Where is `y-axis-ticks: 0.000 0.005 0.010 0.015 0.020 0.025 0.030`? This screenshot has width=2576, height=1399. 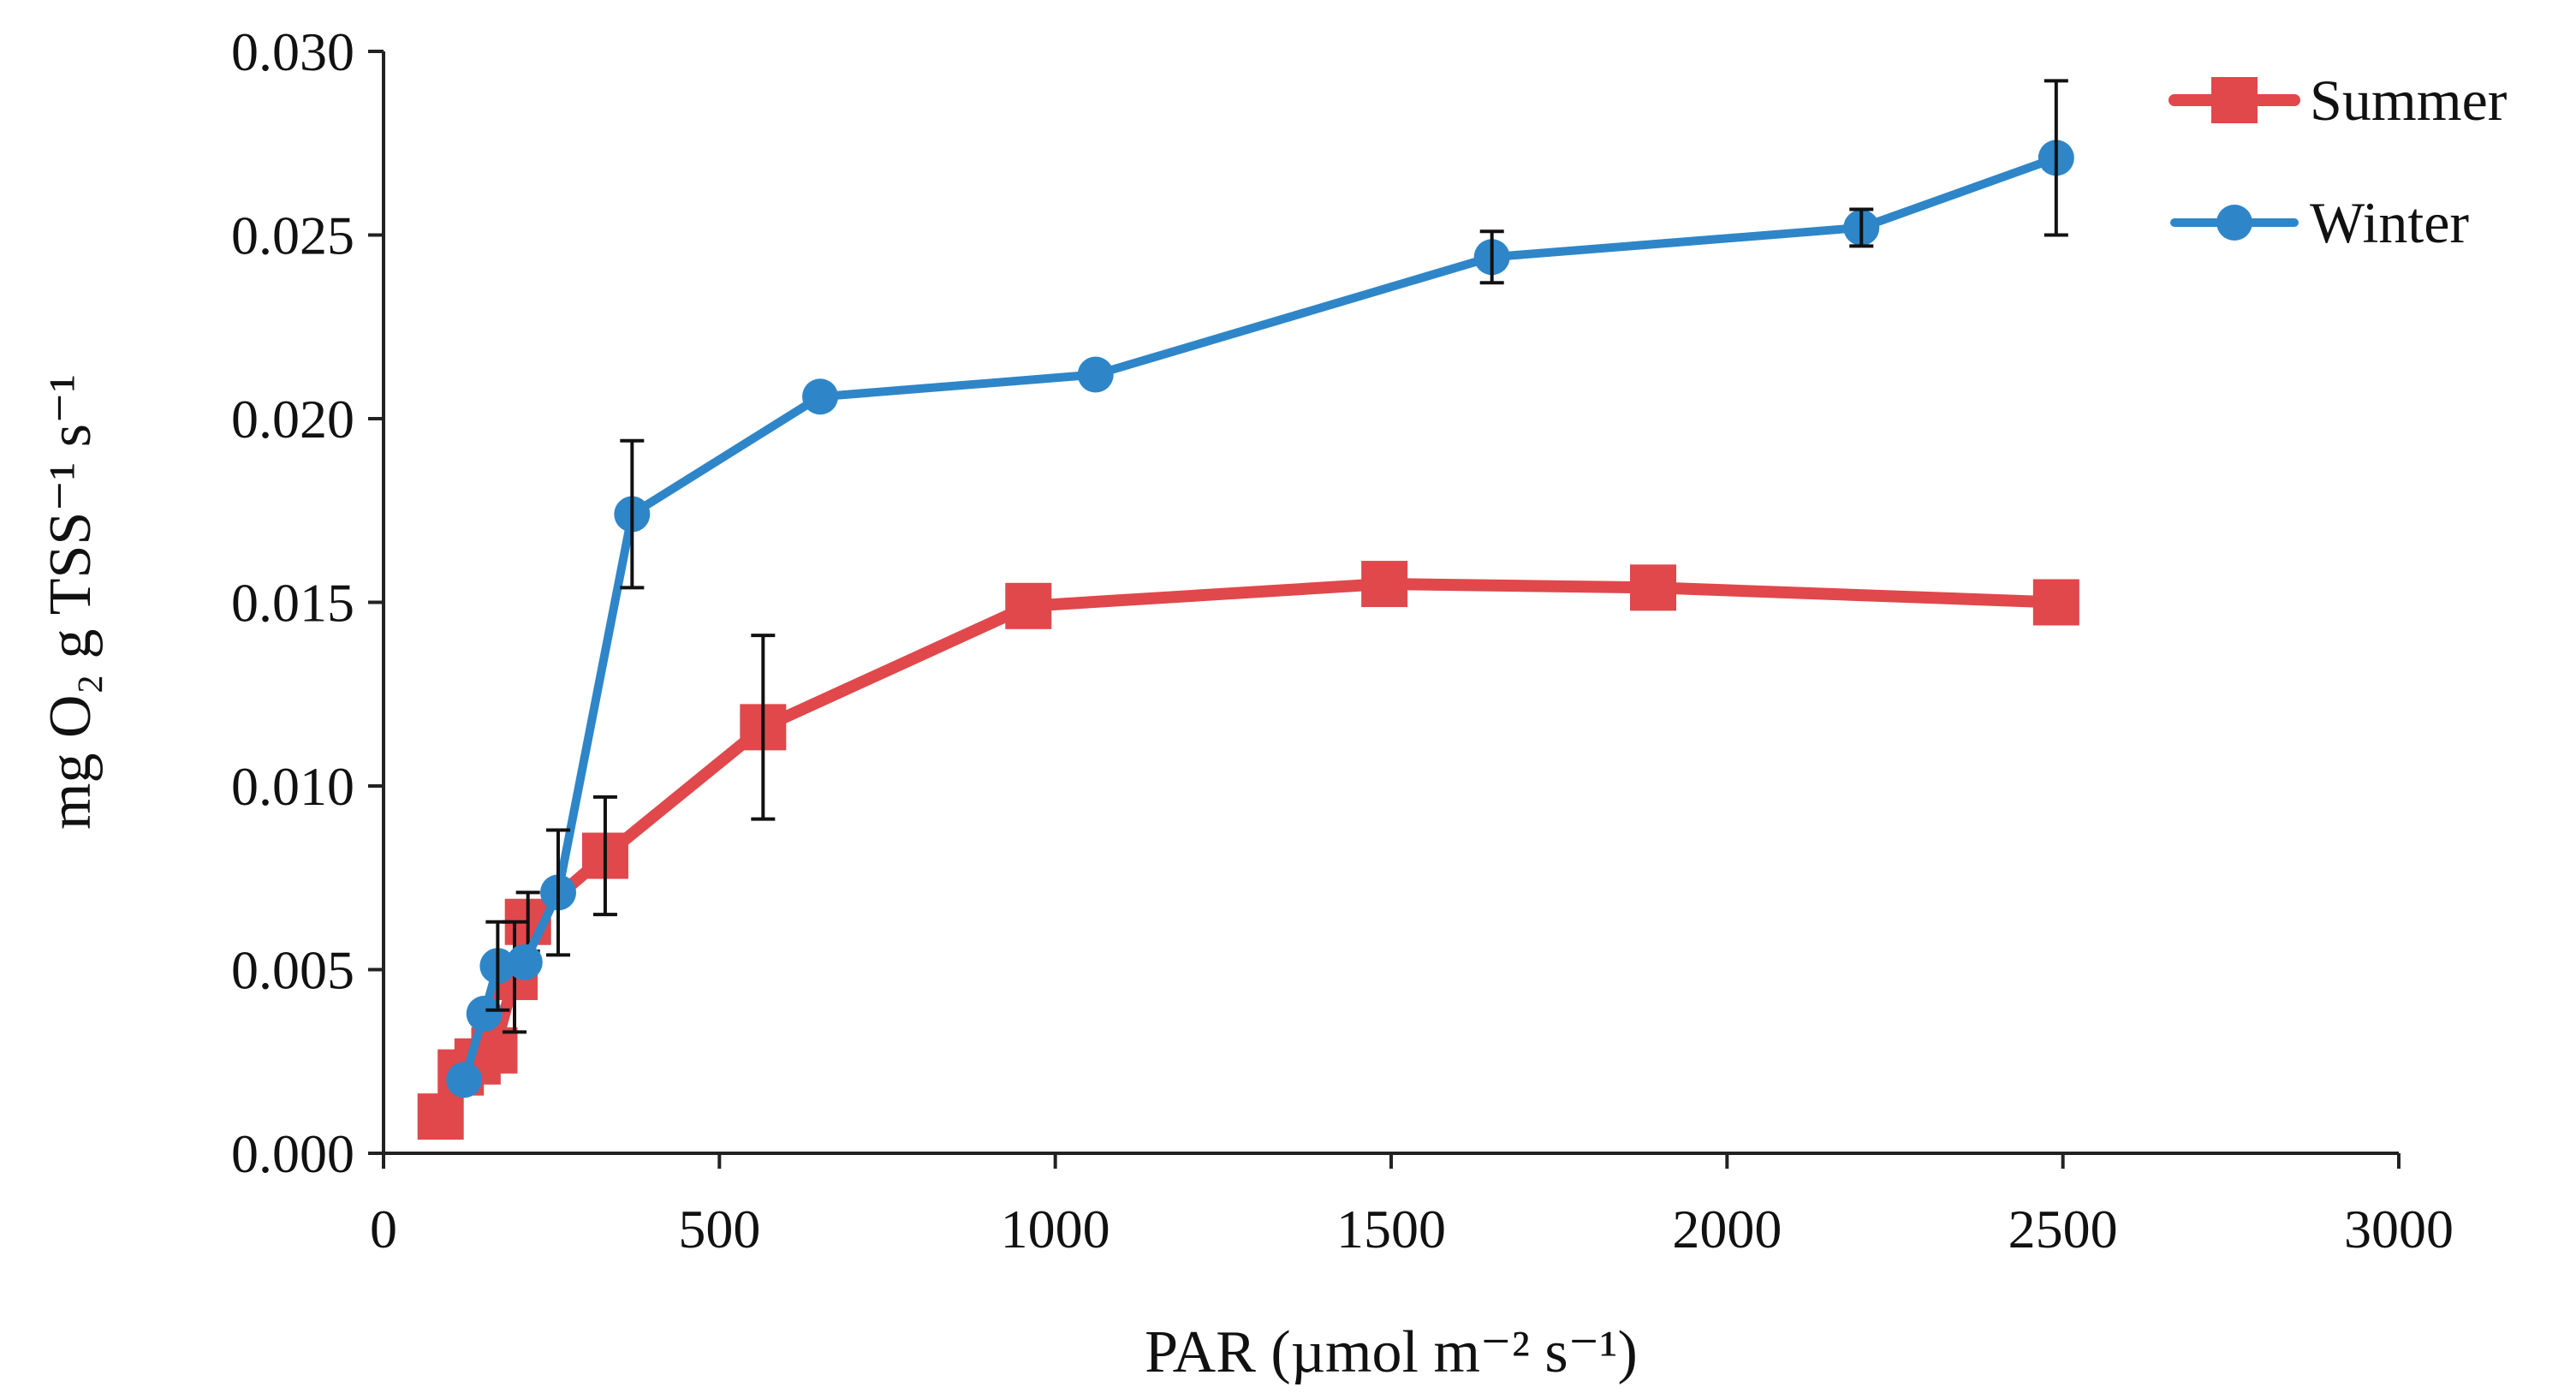
y-axis-ticks: 0.000 0.005 0.010 0.015 0.020 0.025 0.030 is located at coordinates (307, 602).